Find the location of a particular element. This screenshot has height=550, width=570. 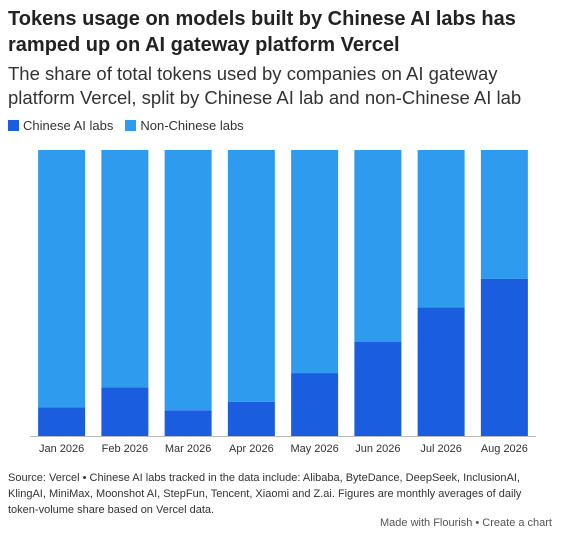

legend: Chinese AI labs Non-Chinese labs is located at coordinates (126, 125).